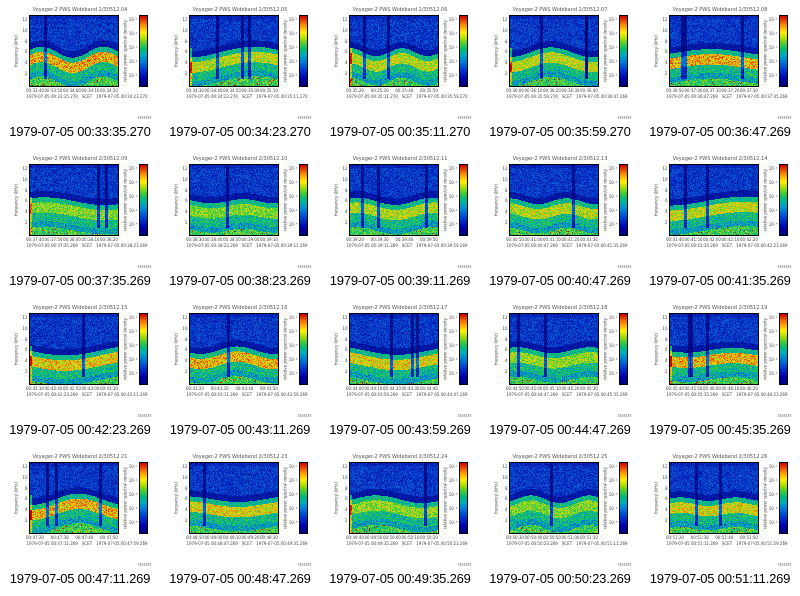 The image size is (800, 596). What do you see at coordinates (762, 394) in the screenshot?
I see `scet-end: 1979-07-05 00:46:23.269` at bounding box center [762, 394].